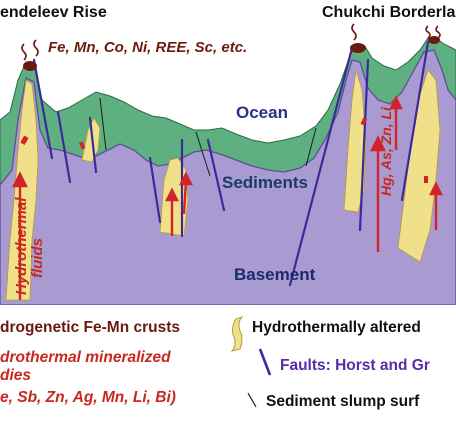 The image size is (456, 426). What do you see at coordinates (21, 246) in the screenshot?
I see `hydrothermal-fluids-label-line1: Hydrothermal` at bounding box center [21, 246].